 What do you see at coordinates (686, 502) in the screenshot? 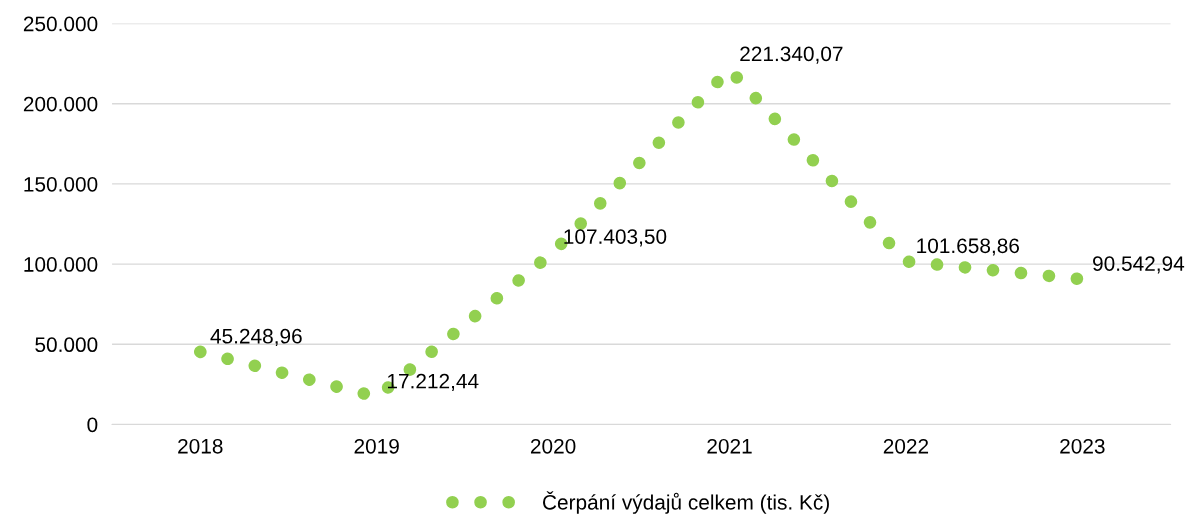
I see `legend-label: Čerpání výdajů celkem (tis. Kč)` at bounding box center [686, 502].